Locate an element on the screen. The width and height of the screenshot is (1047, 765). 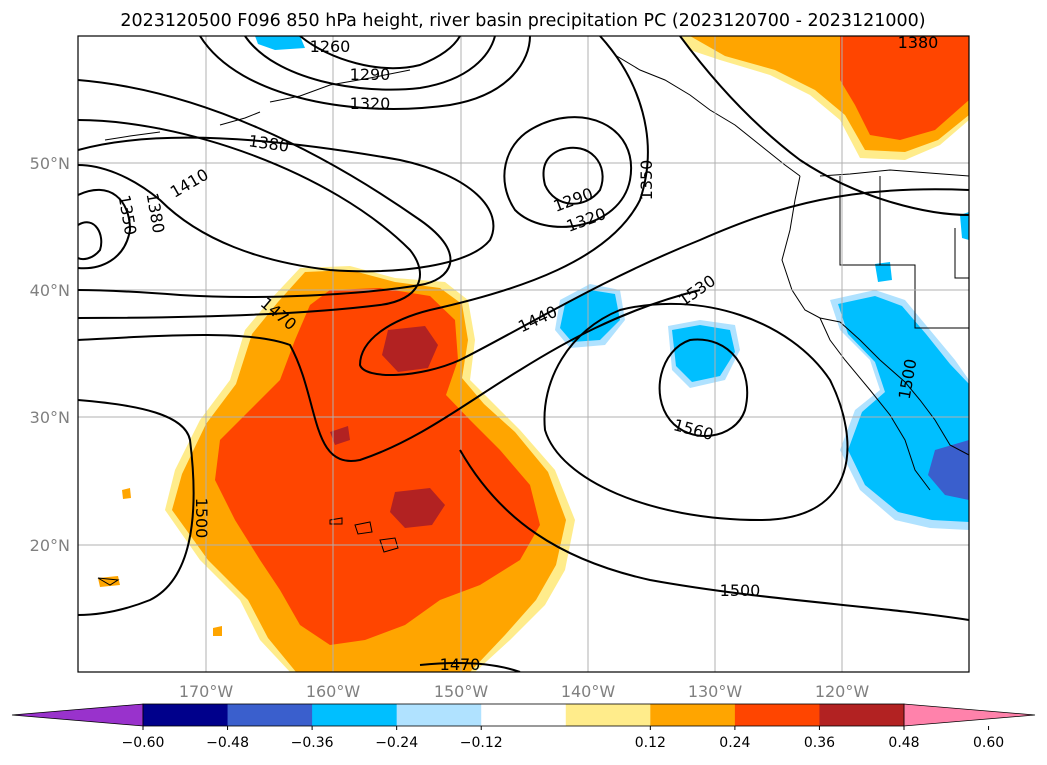
lon-label: 130°W is located at coordinates (715, 691).